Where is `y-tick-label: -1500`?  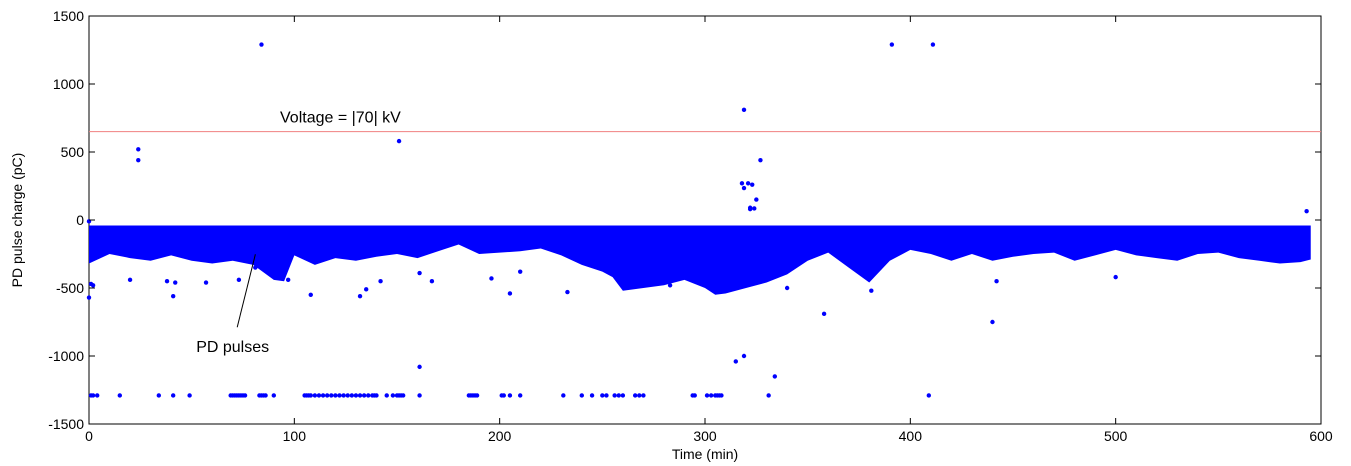
y-tick-label: -1500 is located at coordinates (66, 424).